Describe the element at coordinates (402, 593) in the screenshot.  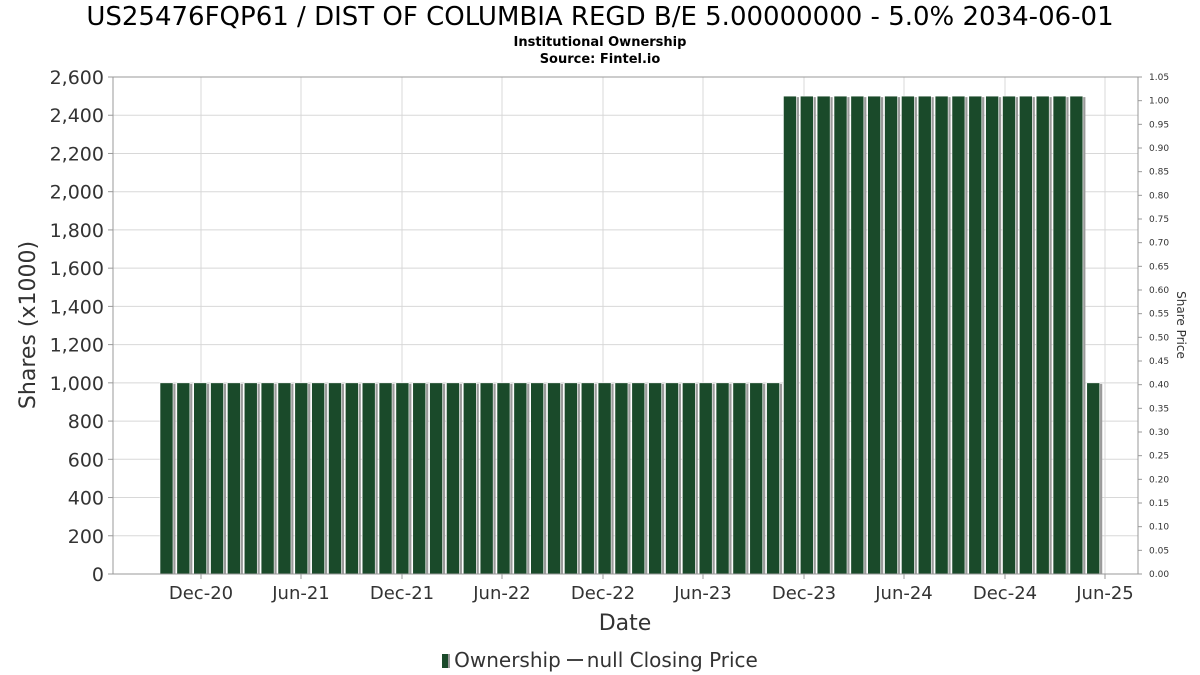
I see `x-tick-label: Dec-21` at that location.